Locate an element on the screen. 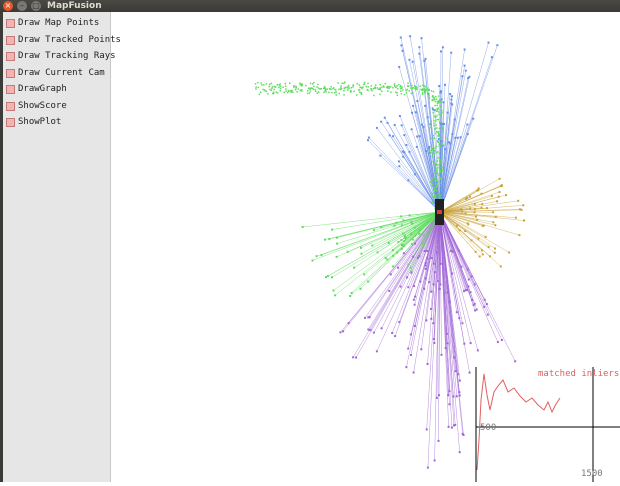 The height and width of the screenshot is (486, 620). panel-item-draw-tracking-rays: Draw Tracking Rays is located at coordinates (56, 56).